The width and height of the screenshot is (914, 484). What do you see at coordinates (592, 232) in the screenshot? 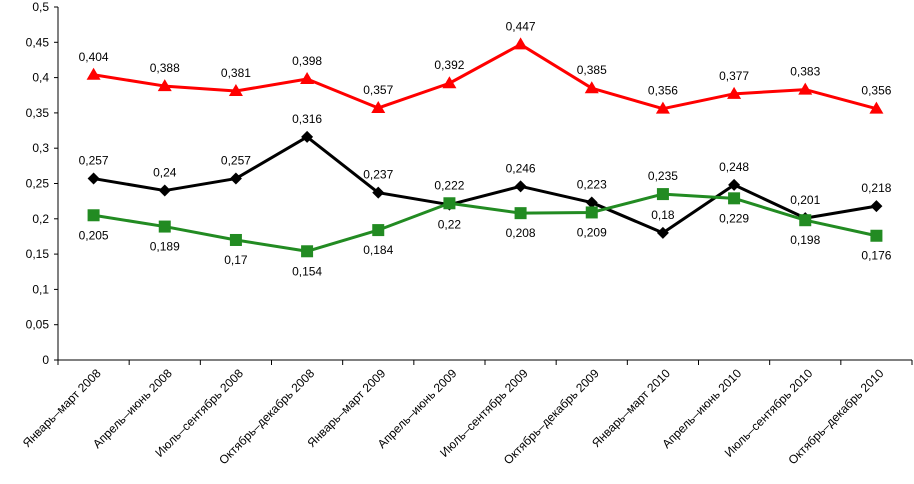
I see `data-label-green: 0,209` at bounding box center [592, 232].